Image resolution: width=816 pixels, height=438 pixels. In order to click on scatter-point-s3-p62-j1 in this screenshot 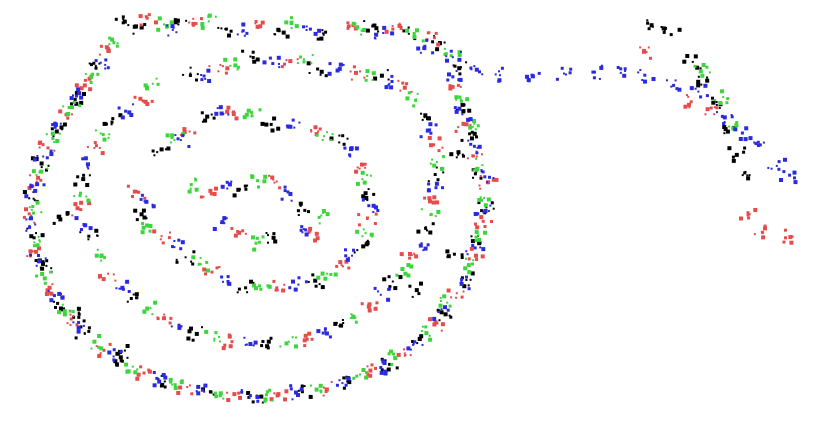, I will do `click(539, 73)`.